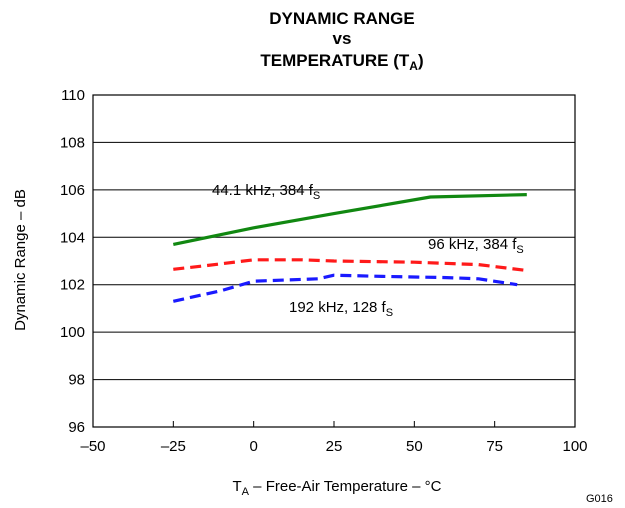 The height and width of the screenshot is (508, 625). I want to click on chart-title-line3-end: ), so click(421, 60).